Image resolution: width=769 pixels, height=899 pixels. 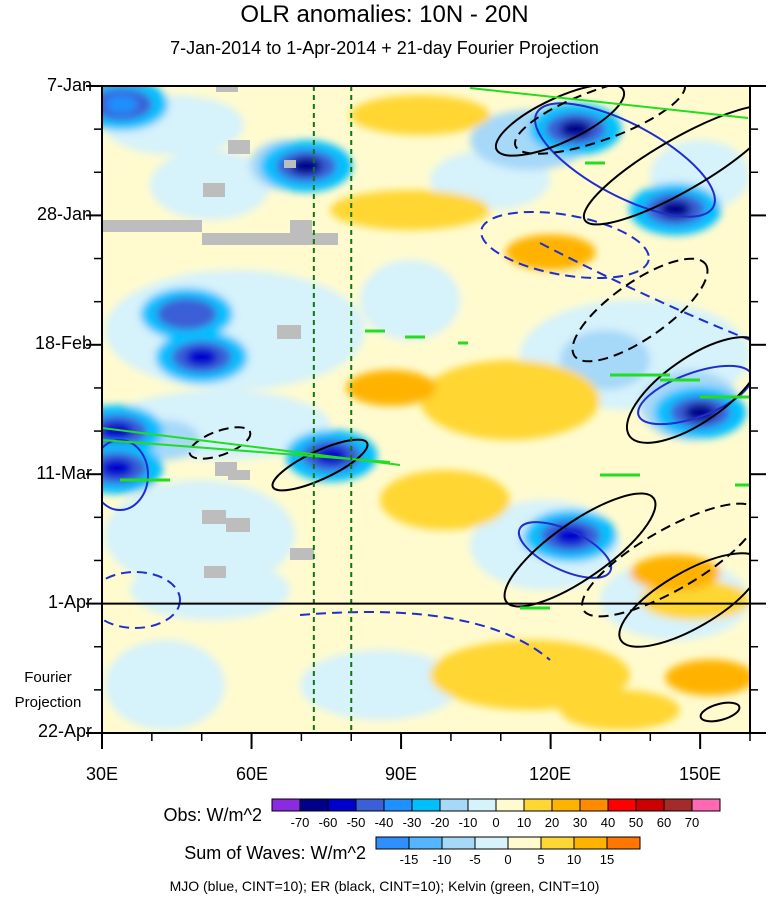 What do you see at coordinates (102, 774) in the screenshot?
I see `x-tick-label: 30E` at bounding box center [102, 774].